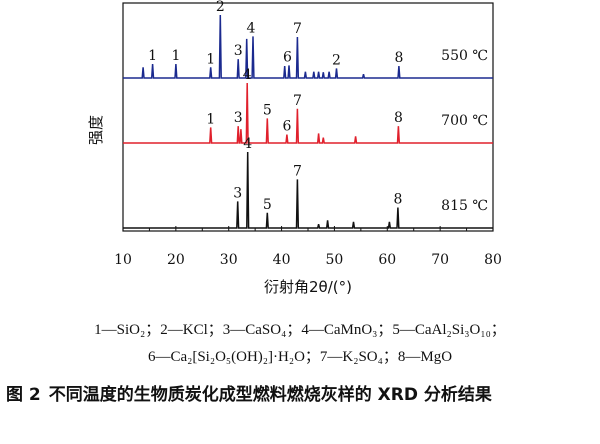  What do you see at coordinates (123, 260) in the screenshot?
I see `x-tick-label: 10` at bounding box center [123, 260].